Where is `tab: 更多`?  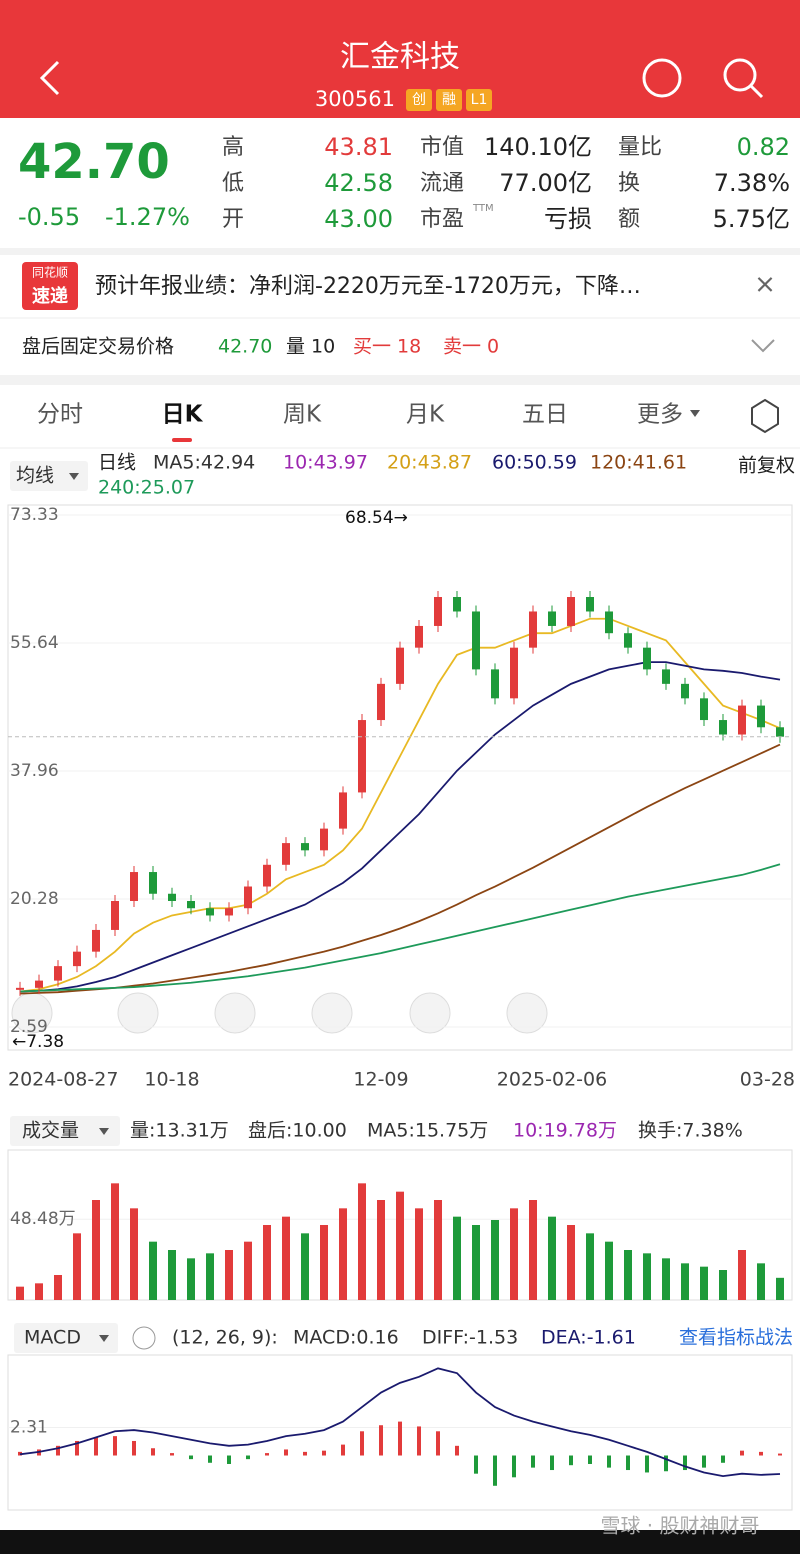 tab: 更多 is located at coordinates (660, 415).